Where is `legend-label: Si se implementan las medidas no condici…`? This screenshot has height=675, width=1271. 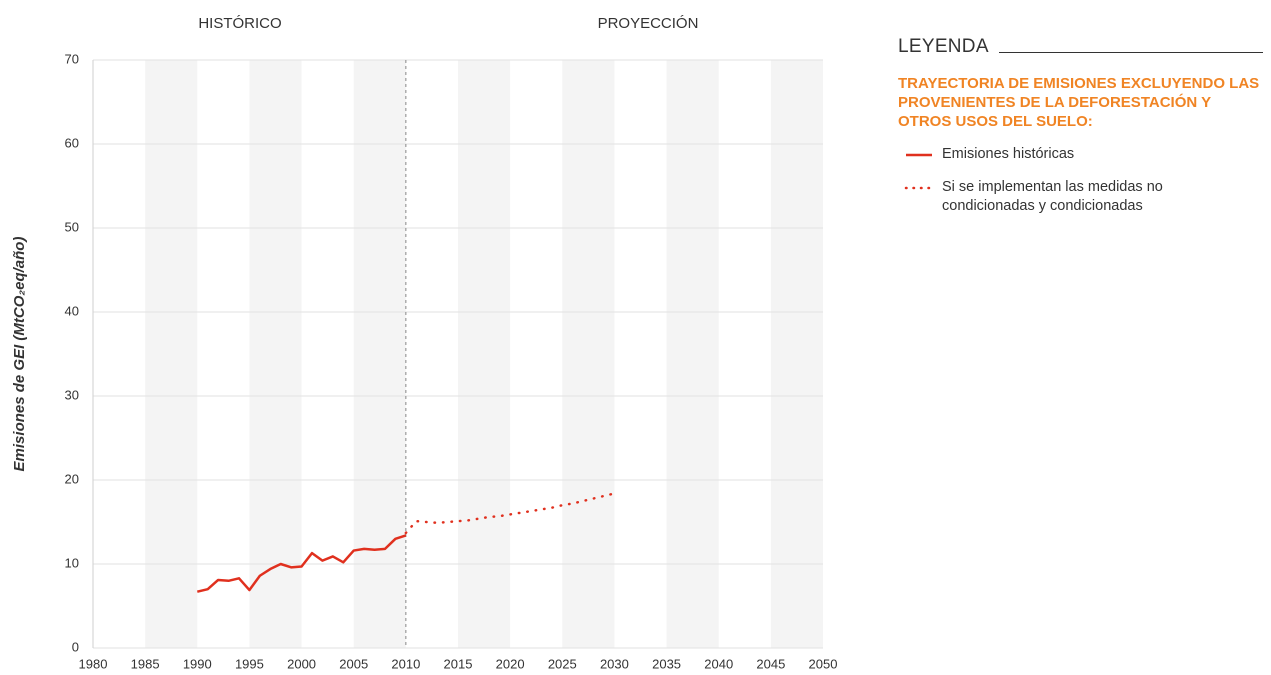 legend-label: Si se implementan las medidas no condici… is located at coordinates (1052, 196).